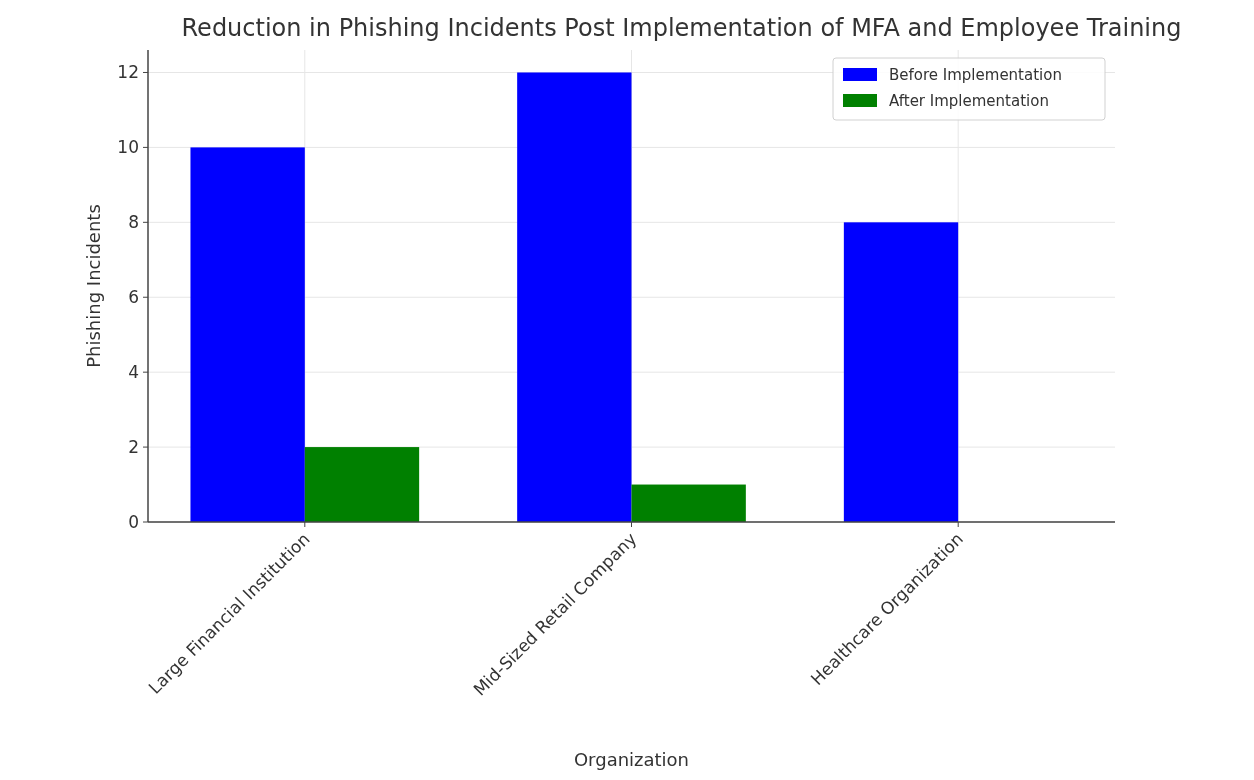 The height and width of the screenshot is (780, 1254). What do you see at coordinates (133, 447) in the screenshot?
I see `y-tick-label: 2` at bounding box center [133, 447].